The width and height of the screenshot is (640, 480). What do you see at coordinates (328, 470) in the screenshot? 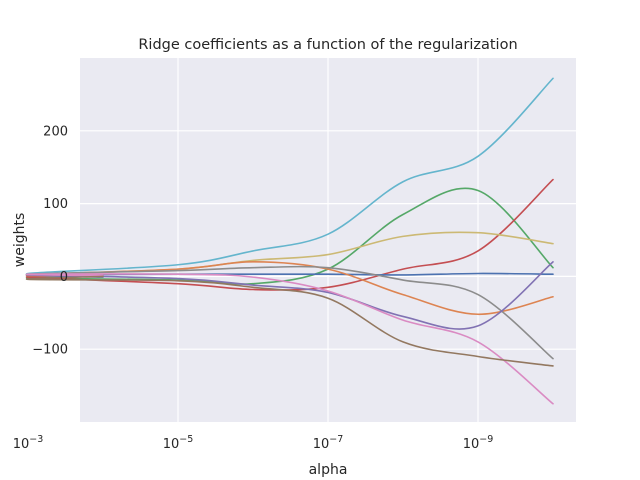
I see `x-axis-label: alpha` at bounding box center [328, 470].